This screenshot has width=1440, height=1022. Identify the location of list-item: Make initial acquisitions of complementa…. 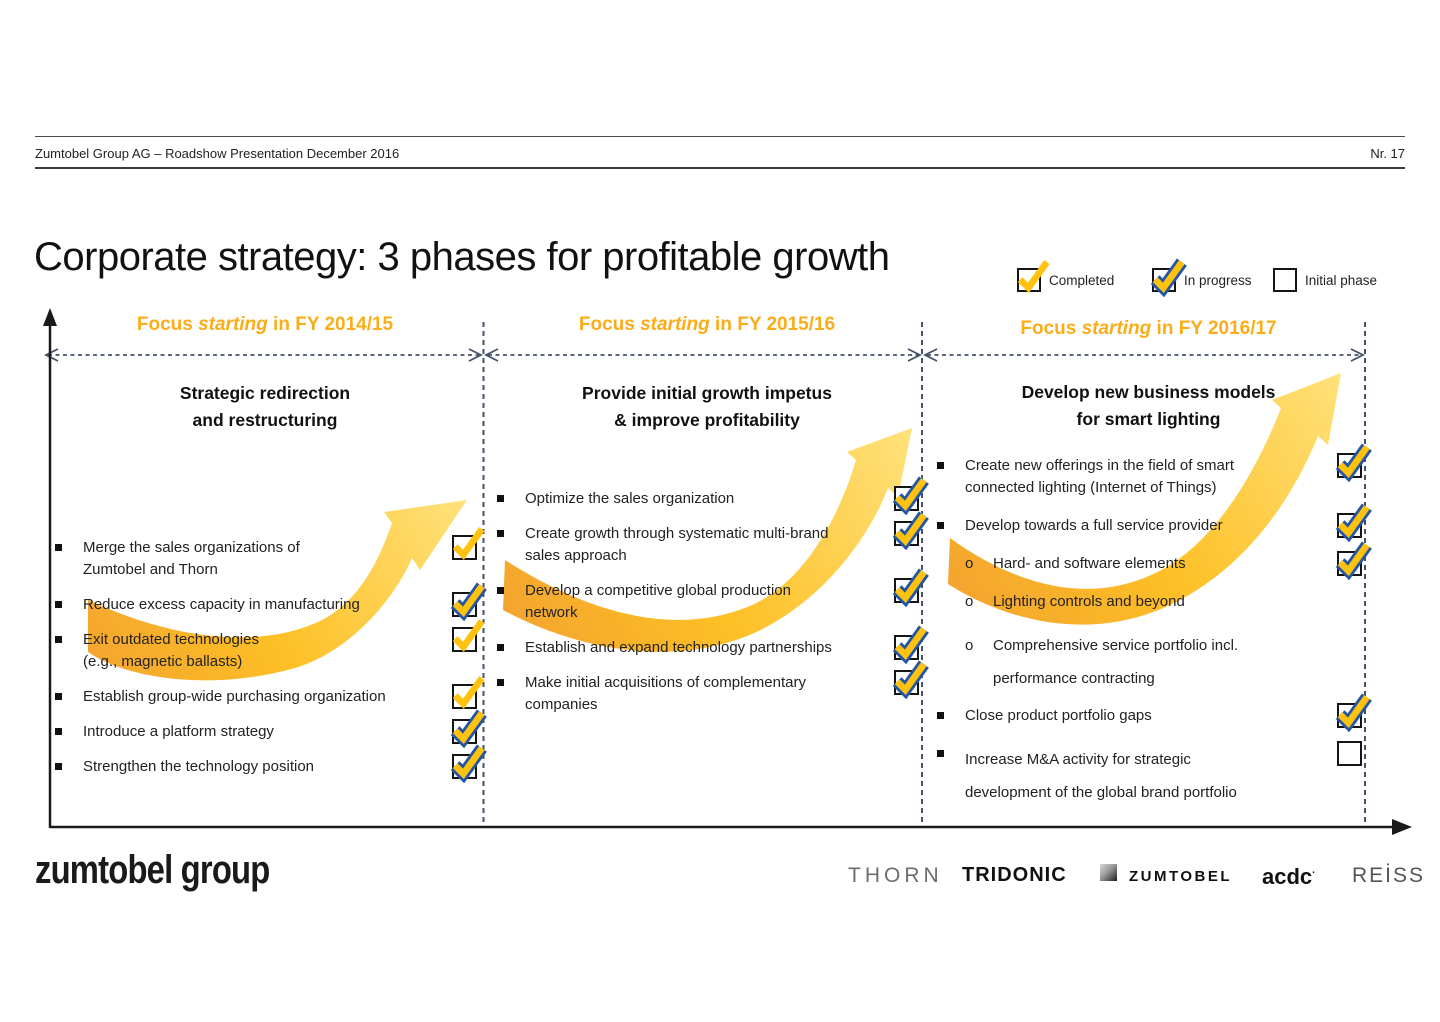
(710, 688).